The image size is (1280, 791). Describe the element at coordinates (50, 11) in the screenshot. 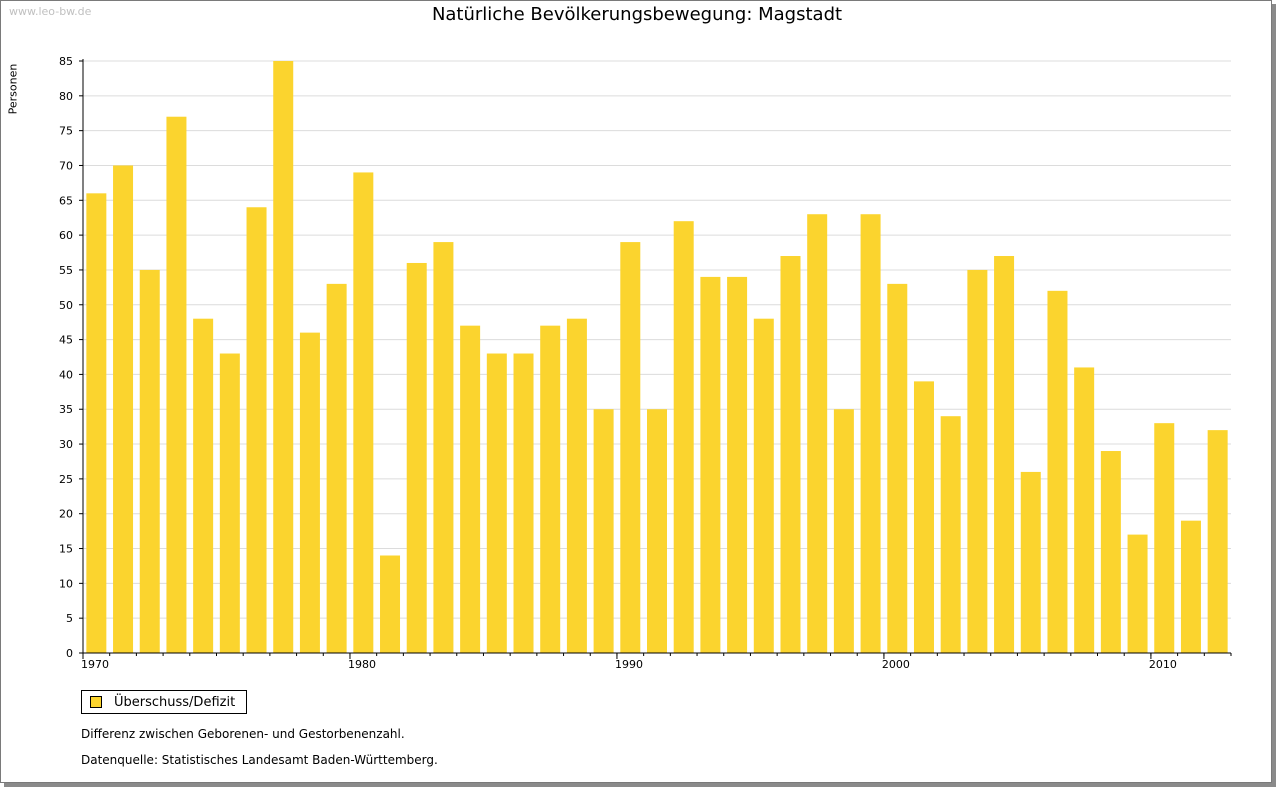

I see `watermark: www.leo-bw.de` at that location.